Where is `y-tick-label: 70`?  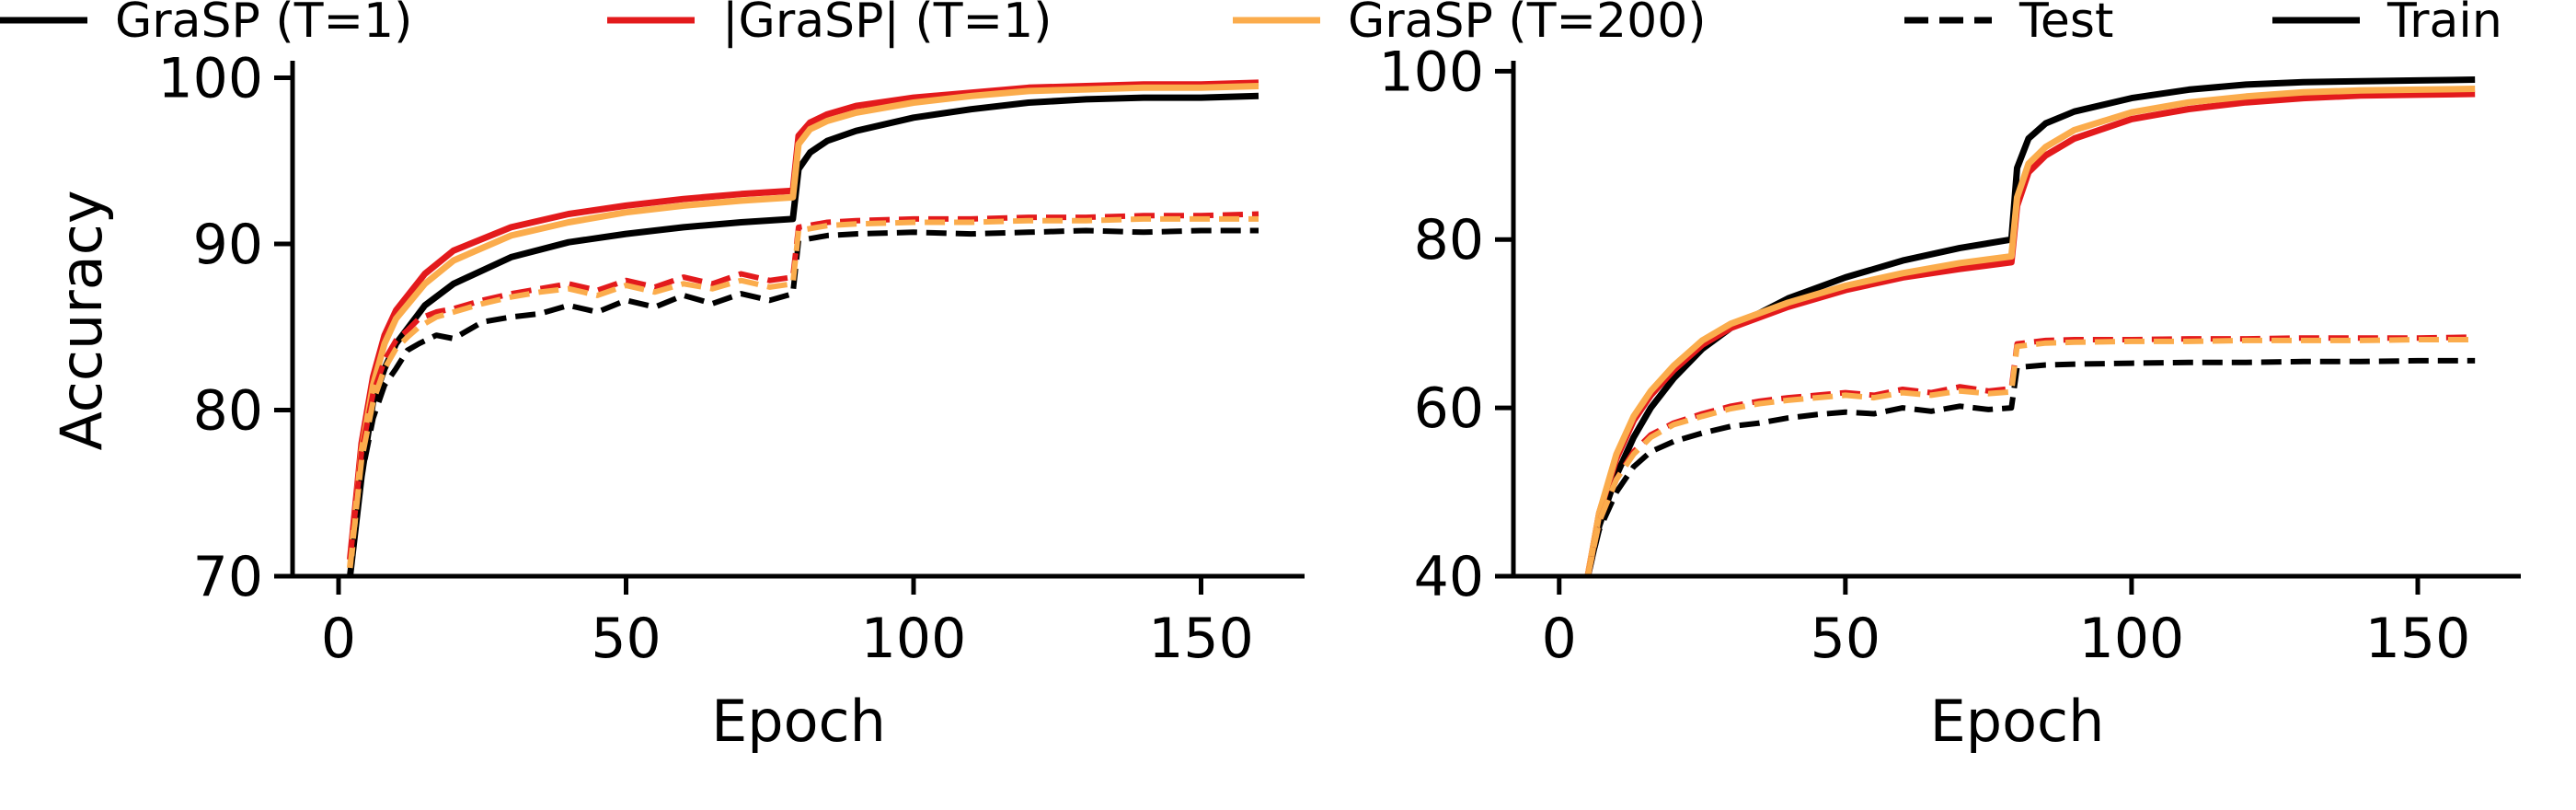 y-tick-label: 70 is located at coordinates (228, 577).